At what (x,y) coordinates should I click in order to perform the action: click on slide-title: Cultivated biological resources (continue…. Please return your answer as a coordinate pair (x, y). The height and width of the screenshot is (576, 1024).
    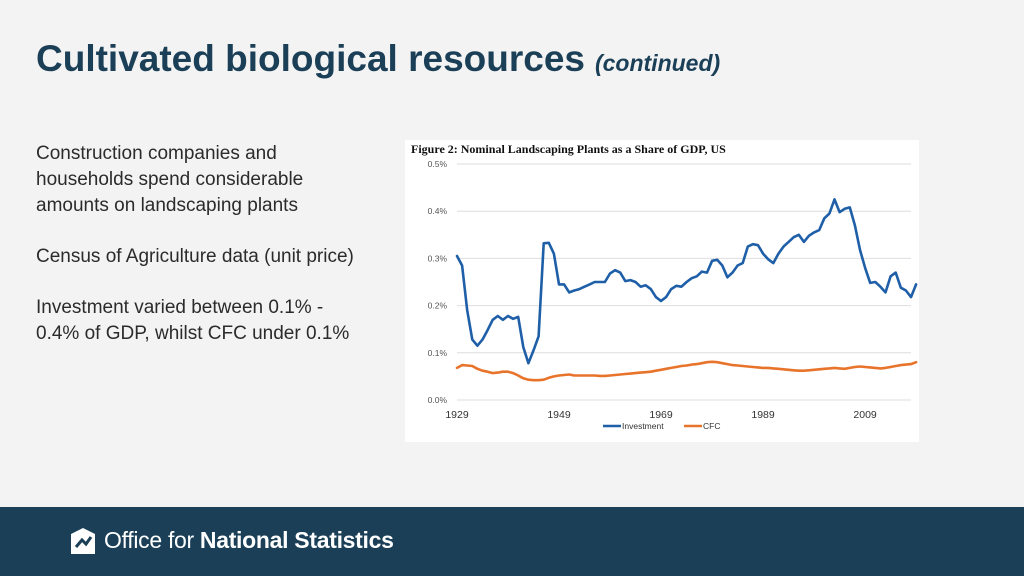
    Looking at the image, I should click on (378, 59).